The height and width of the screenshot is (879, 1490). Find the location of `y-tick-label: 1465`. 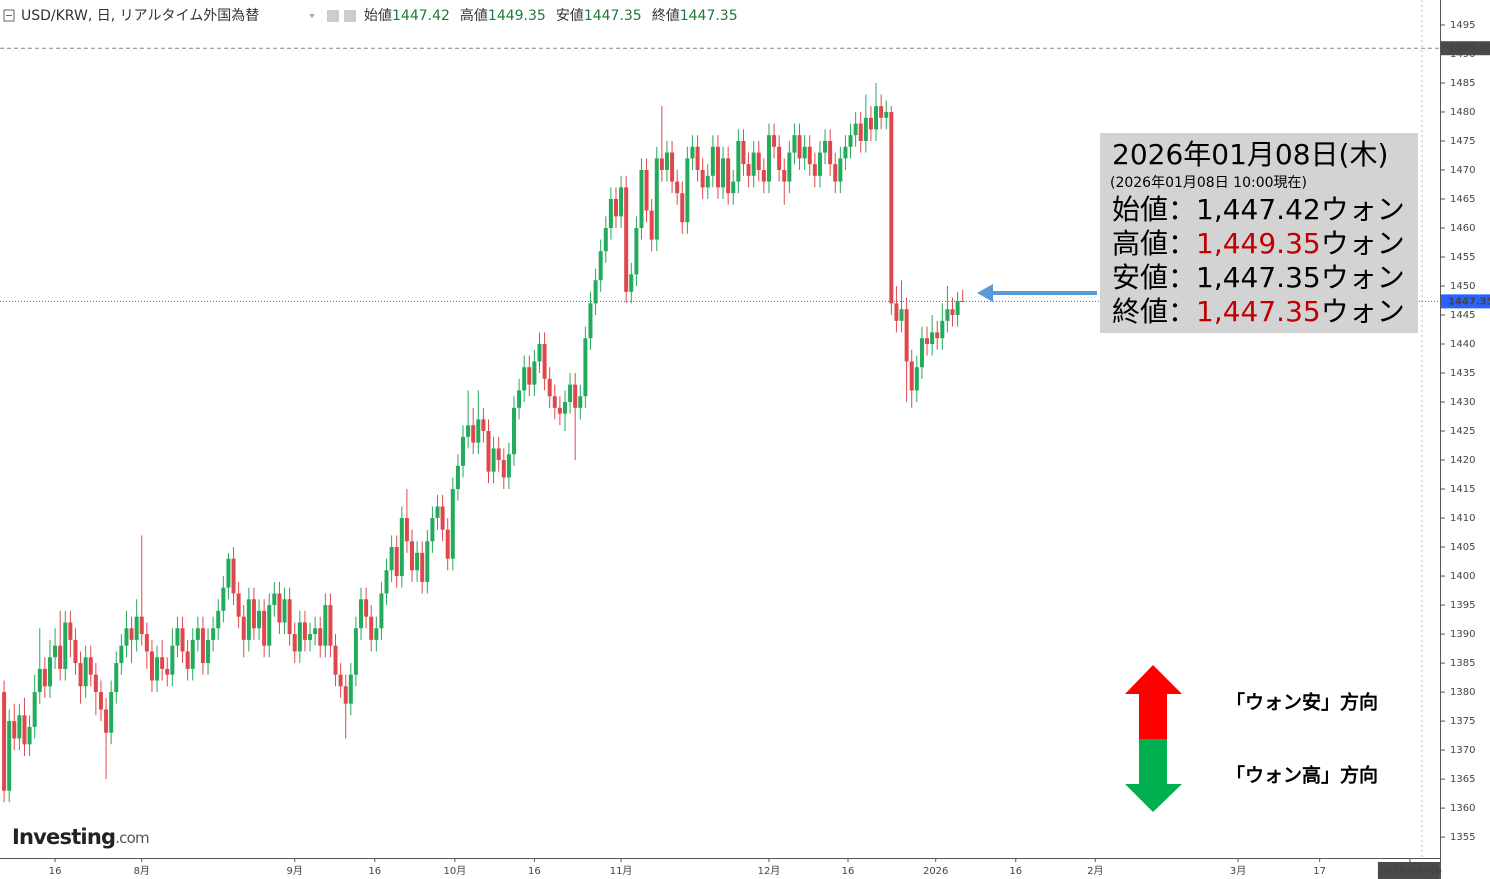

y-tick-label: 1465 is located at coordinates (1462, 199).